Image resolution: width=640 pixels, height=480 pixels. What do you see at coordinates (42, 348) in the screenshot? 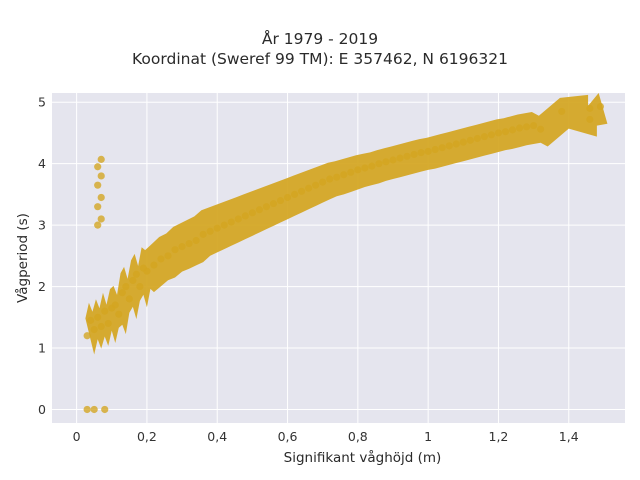
I see `y-tick-label: 1` at bounding box center [42, 348].